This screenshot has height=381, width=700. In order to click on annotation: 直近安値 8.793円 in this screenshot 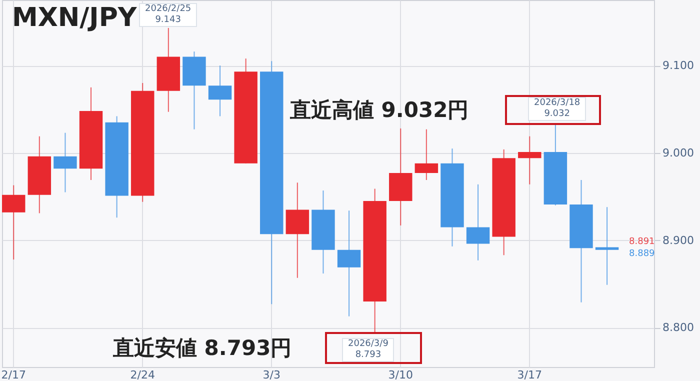, I will do `click(202, 348)`.